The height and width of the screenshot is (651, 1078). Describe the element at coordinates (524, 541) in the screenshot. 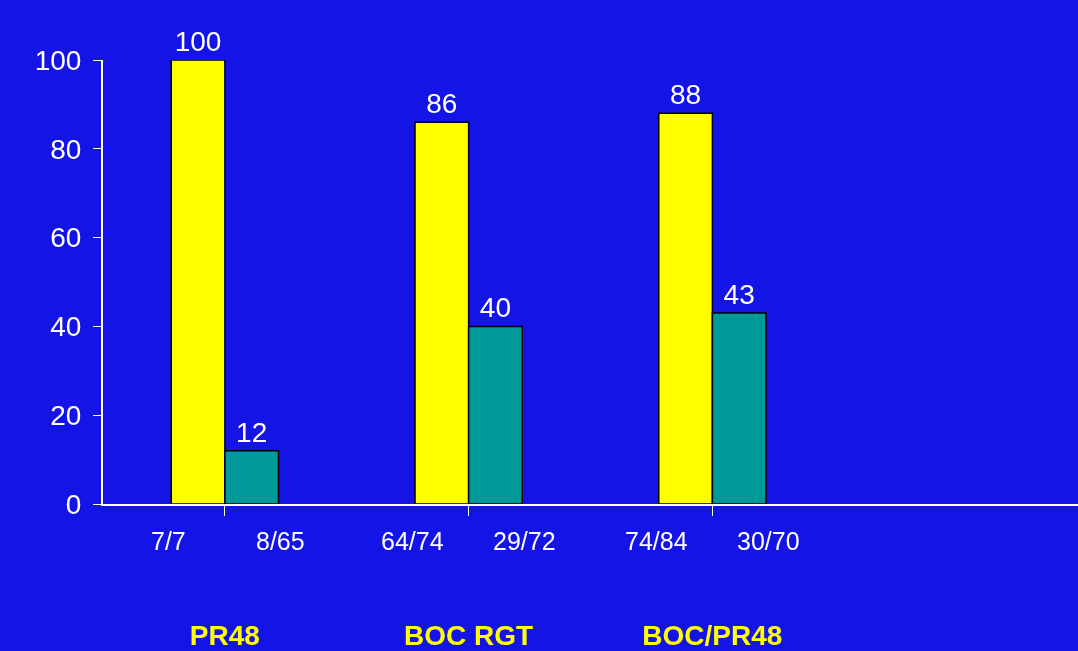

I see `text: 29/72` at that location.